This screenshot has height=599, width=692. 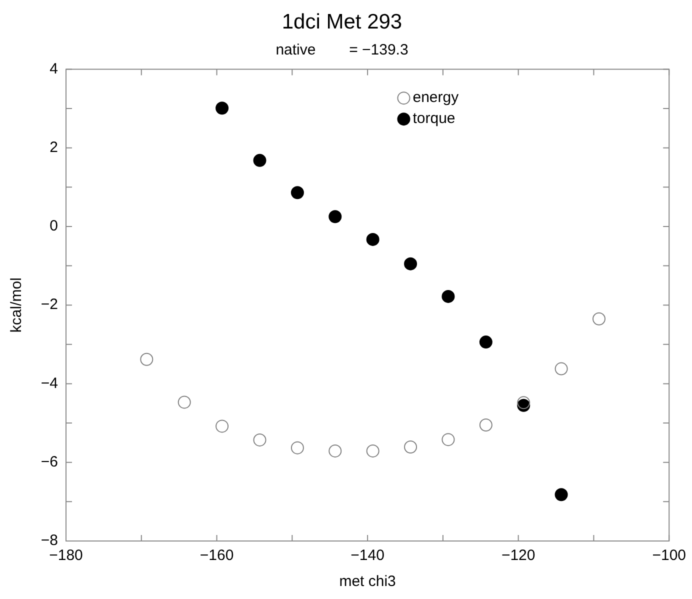 I want to click on chart-subtitle: native = −139.3, so click(x=342, y=49).